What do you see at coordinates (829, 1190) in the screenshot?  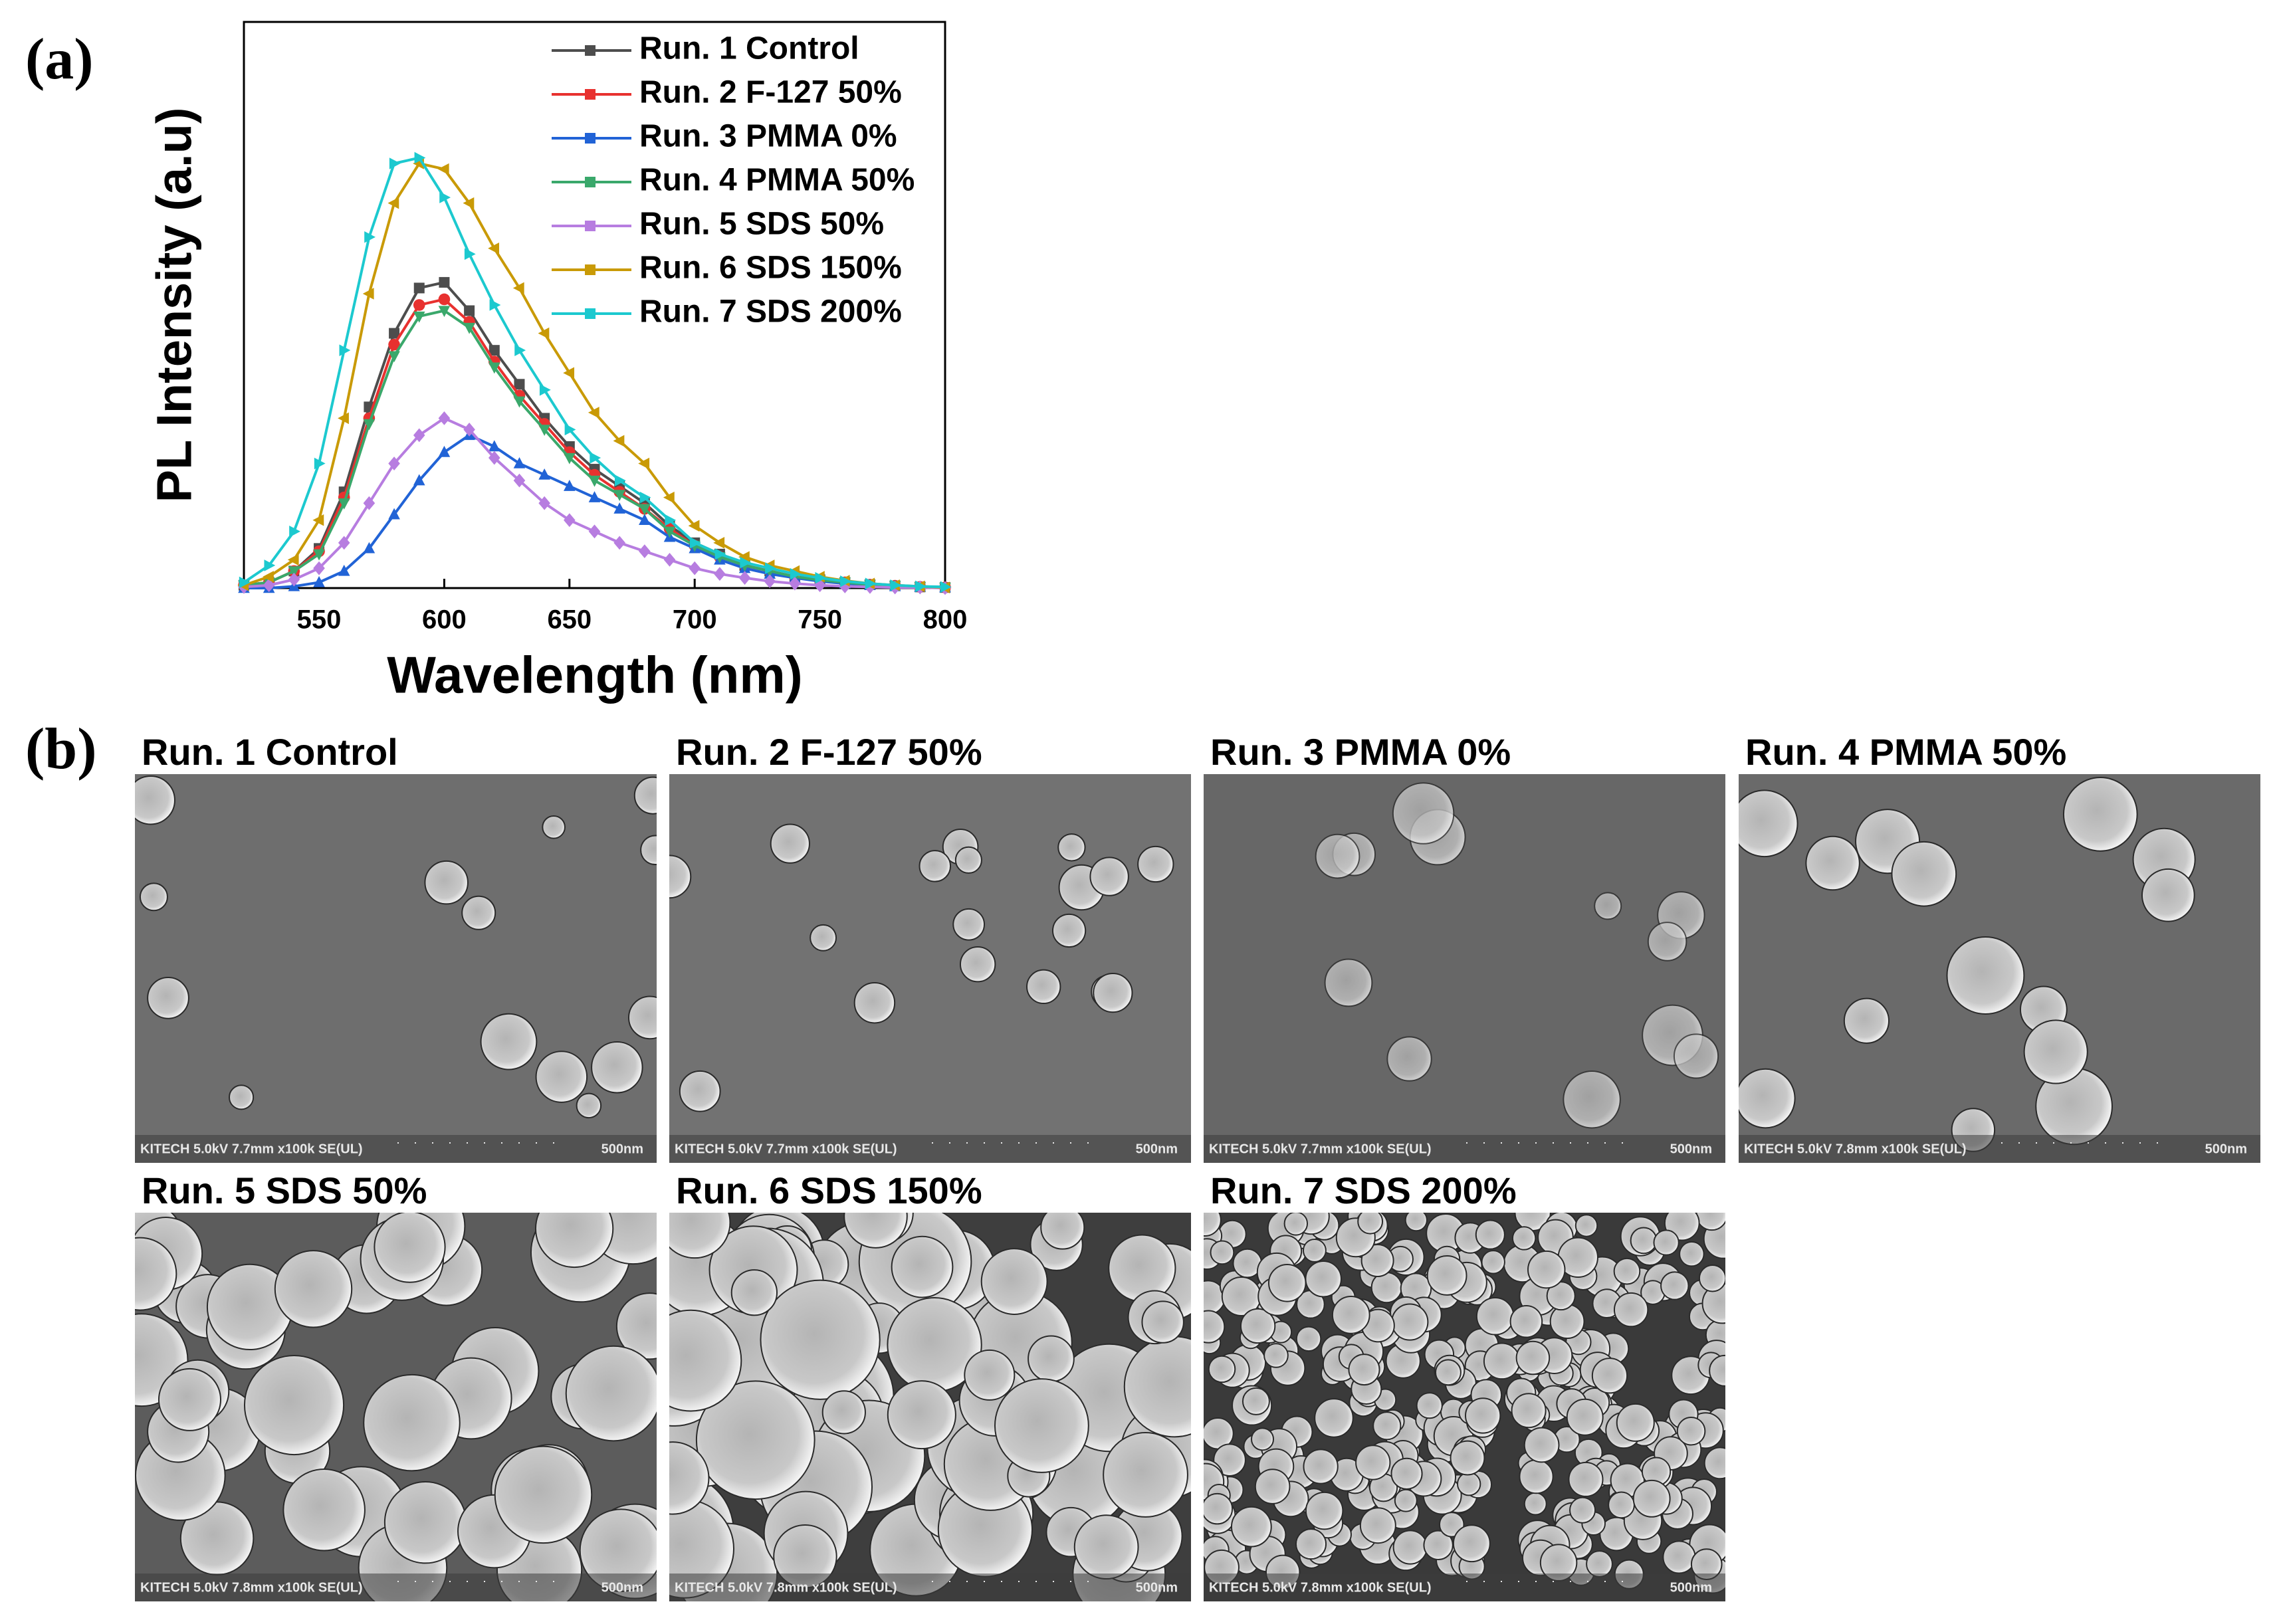 I see `image-title: Run. 6 SDS 150%` at bounding box center [829, 1190].